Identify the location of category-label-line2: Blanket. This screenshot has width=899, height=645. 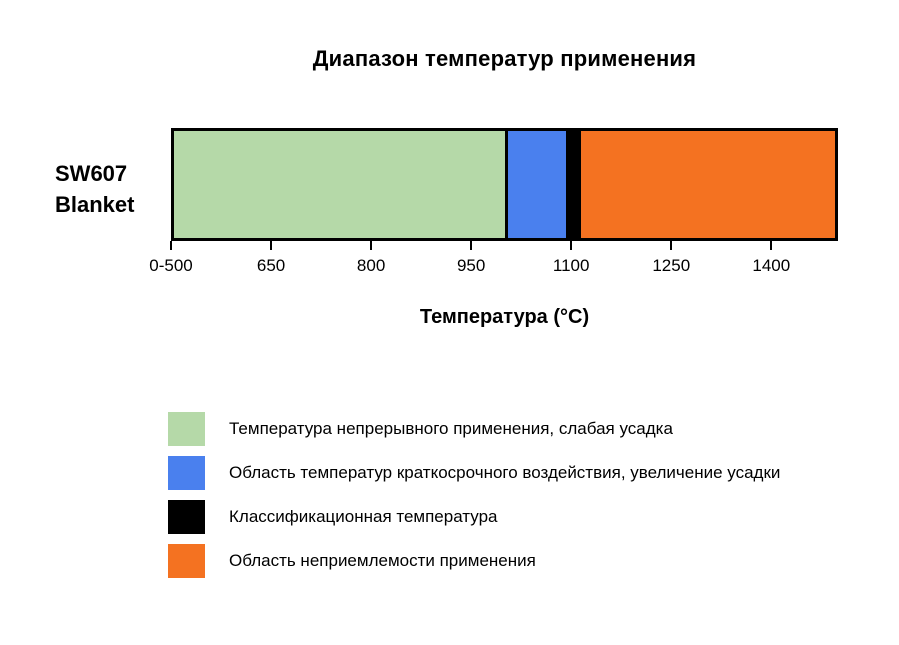
(95, 204).